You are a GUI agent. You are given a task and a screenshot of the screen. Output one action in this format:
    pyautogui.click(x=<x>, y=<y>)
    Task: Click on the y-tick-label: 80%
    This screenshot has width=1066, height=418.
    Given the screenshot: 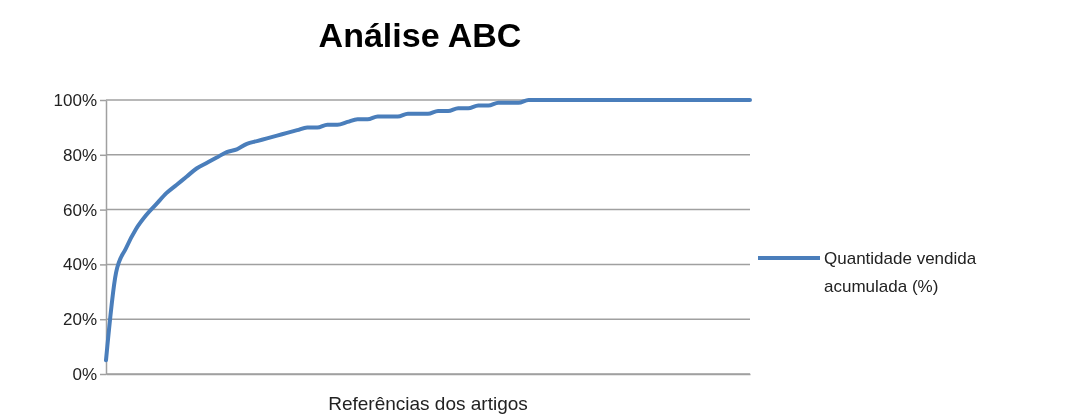 What is the action you would take?
    pyautogui.click(x=79, y=155)
    